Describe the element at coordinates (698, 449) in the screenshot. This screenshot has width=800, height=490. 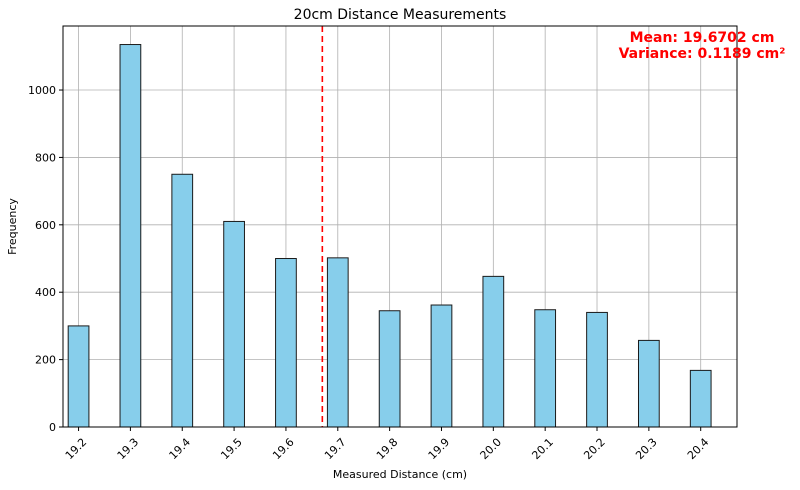
I see `x-tick-label: 20.4` at that location.